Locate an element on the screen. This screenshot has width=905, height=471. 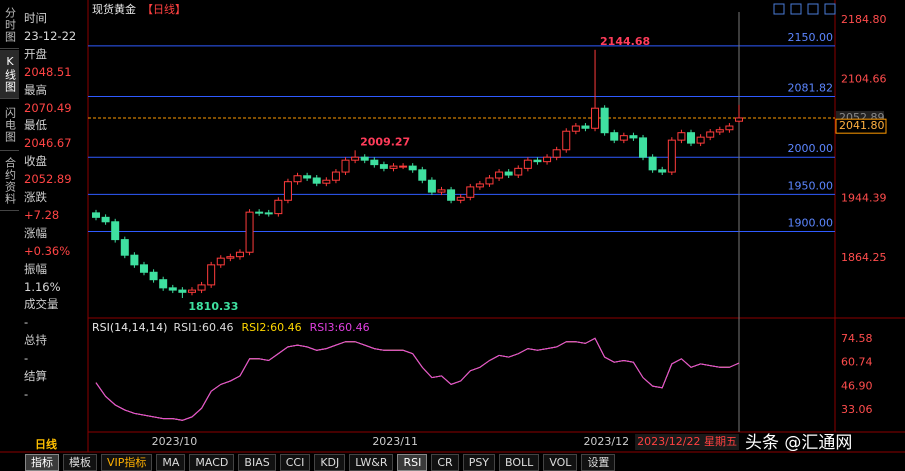
toolbar-item: 模板 is located at coordinates (80, 462).